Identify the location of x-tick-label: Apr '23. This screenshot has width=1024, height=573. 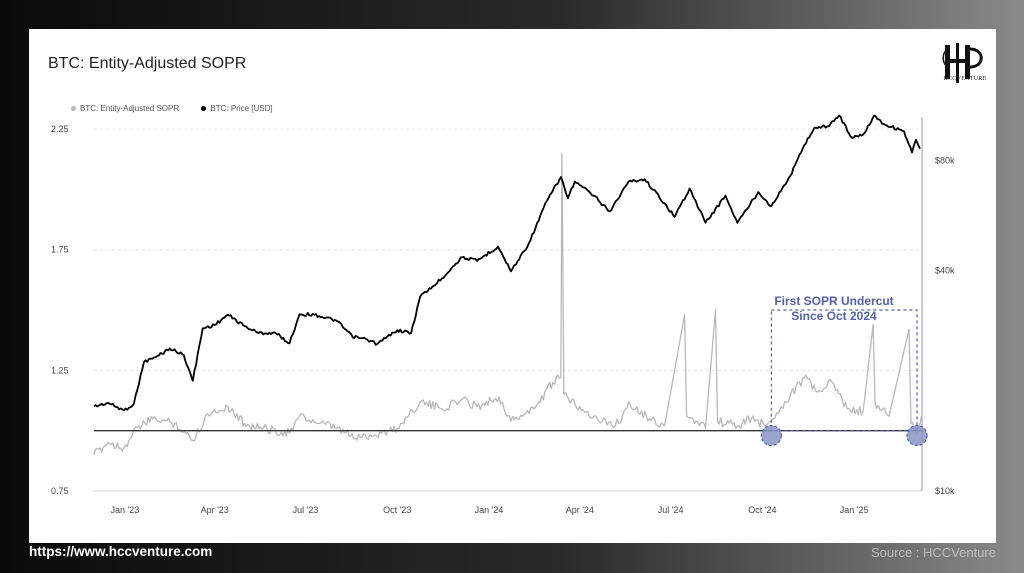
(215, 510).